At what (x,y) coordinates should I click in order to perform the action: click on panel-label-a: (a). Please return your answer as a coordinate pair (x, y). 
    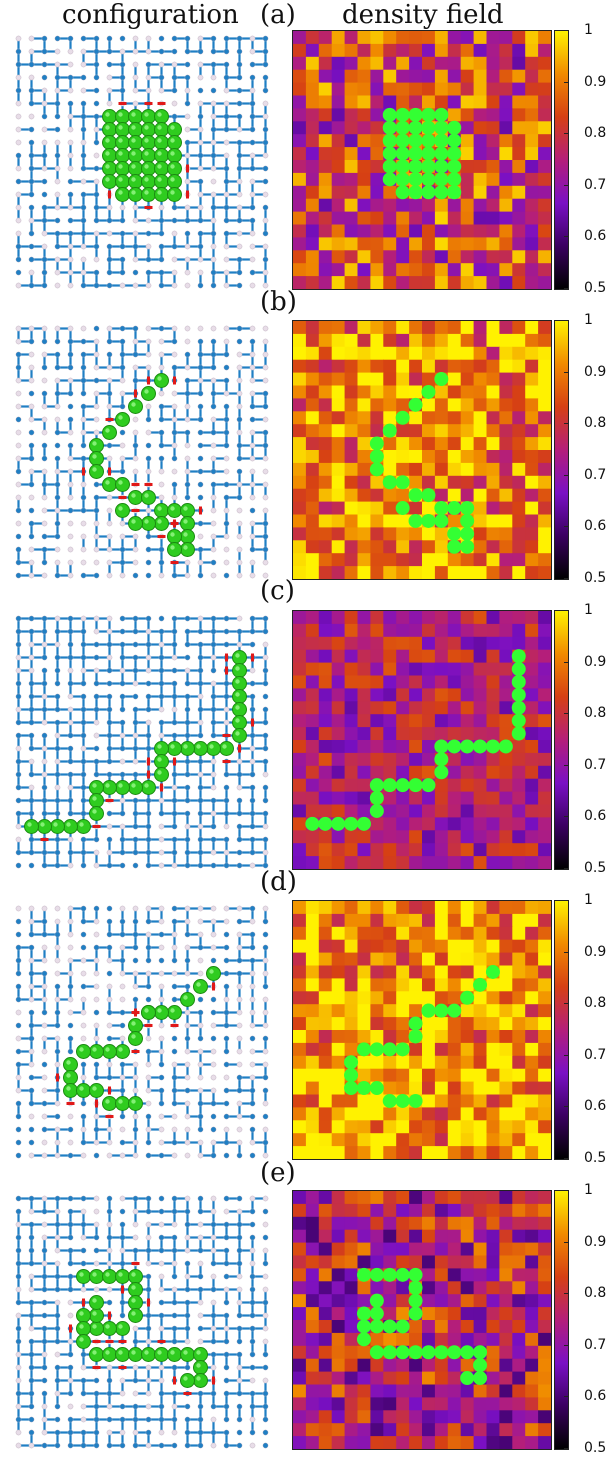
    Looking at the image, I should click on (278, 15).